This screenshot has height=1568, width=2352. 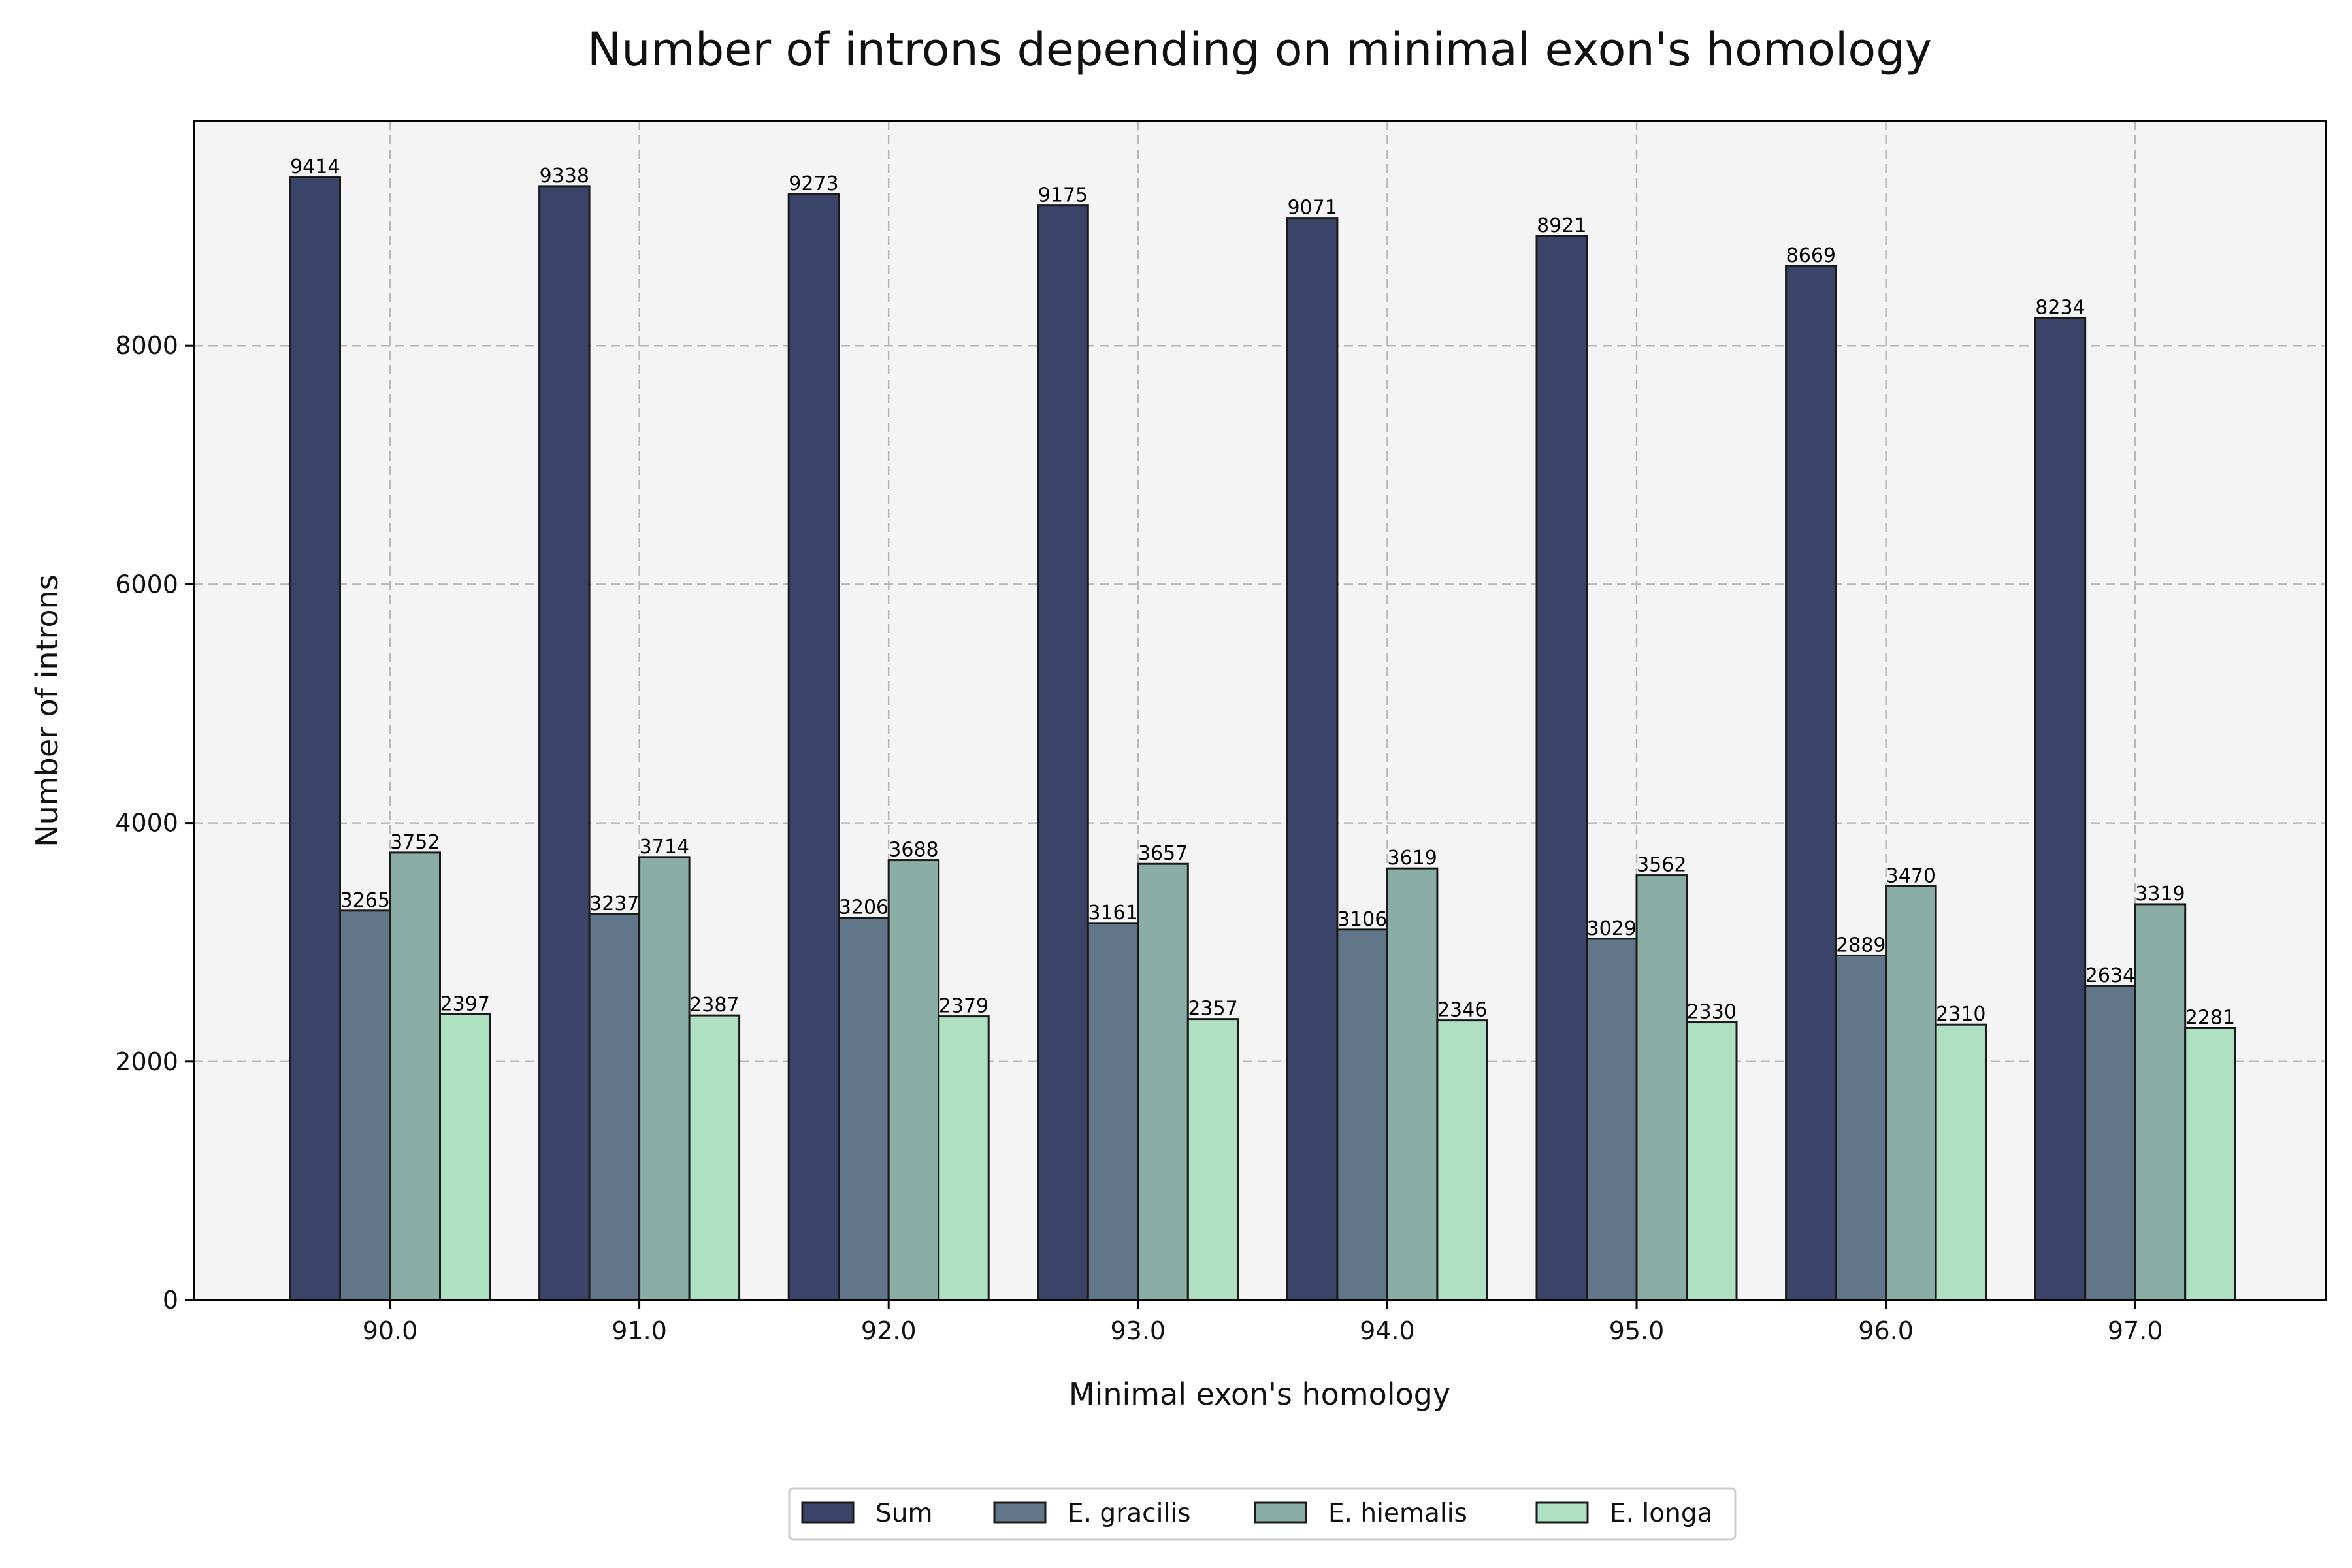 I want to click on y-tick-label: 6000, so click(x=146, y=584).